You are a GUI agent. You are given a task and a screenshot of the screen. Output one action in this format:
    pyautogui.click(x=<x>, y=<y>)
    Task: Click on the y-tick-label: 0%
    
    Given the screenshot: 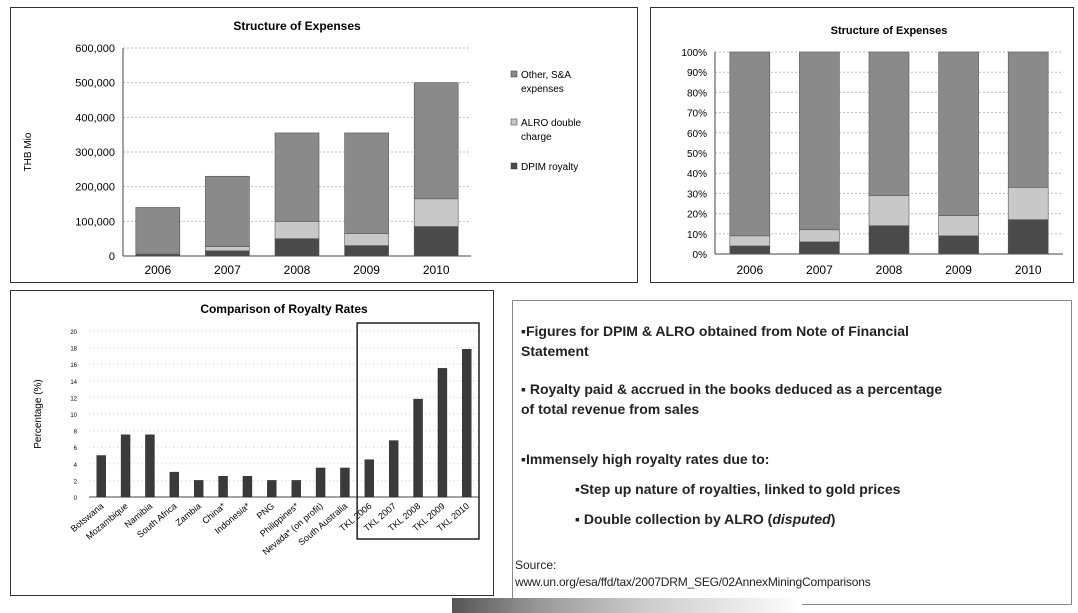 What is the action you would take?
    pyautogui.click(x=700, y=255)
    